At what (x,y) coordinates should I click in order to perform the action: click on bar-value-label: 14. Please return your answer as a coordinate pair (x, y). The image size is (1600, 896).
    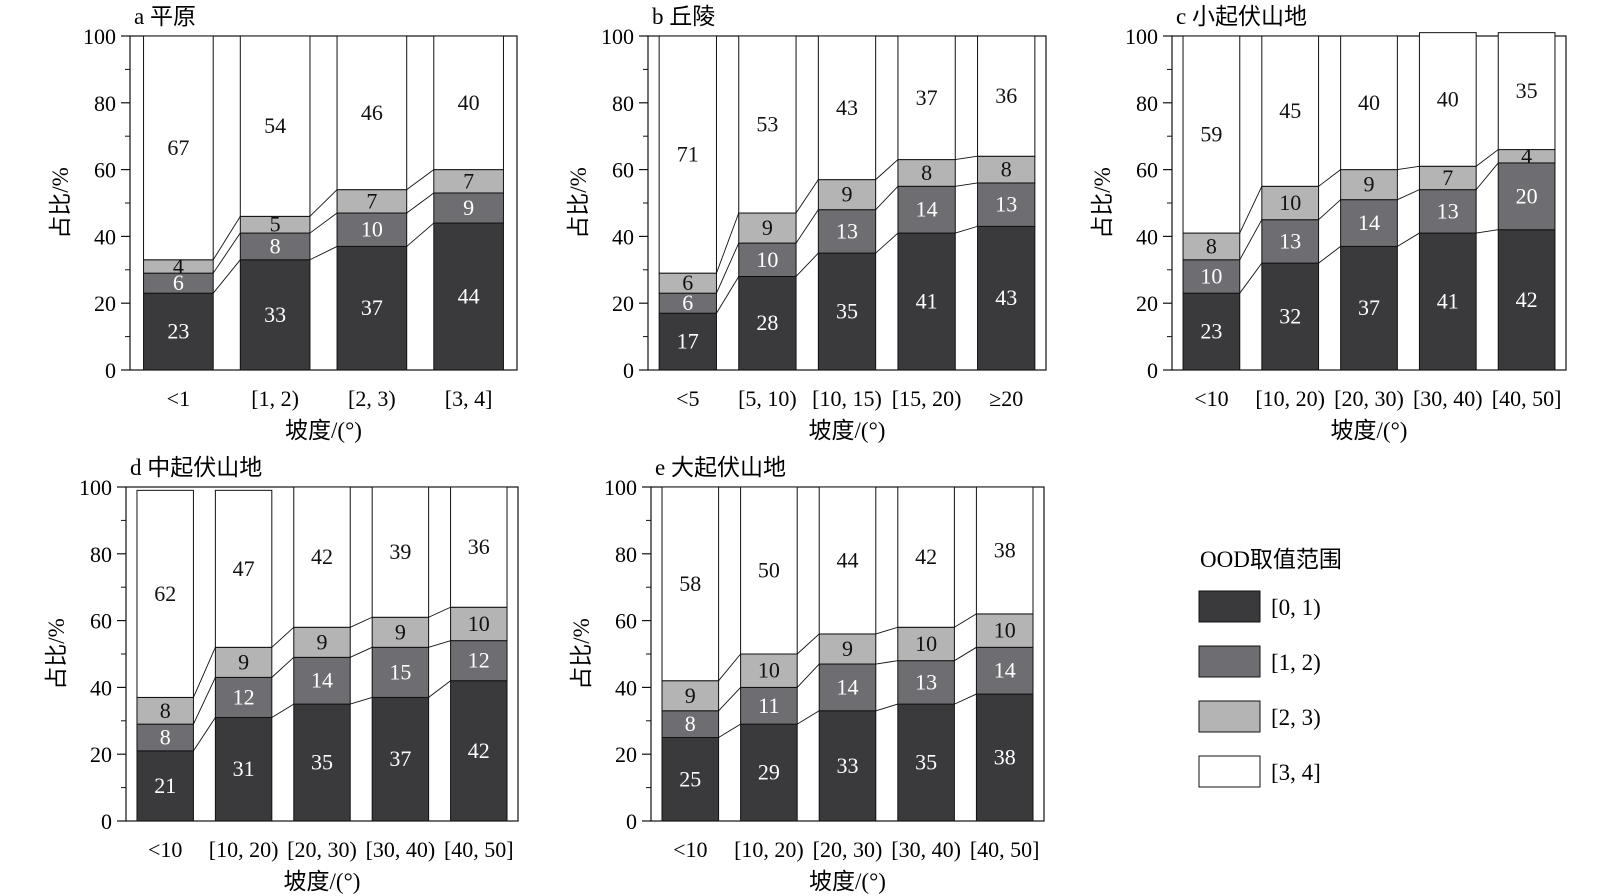
    Looking at the image, I should click on (322, 680).